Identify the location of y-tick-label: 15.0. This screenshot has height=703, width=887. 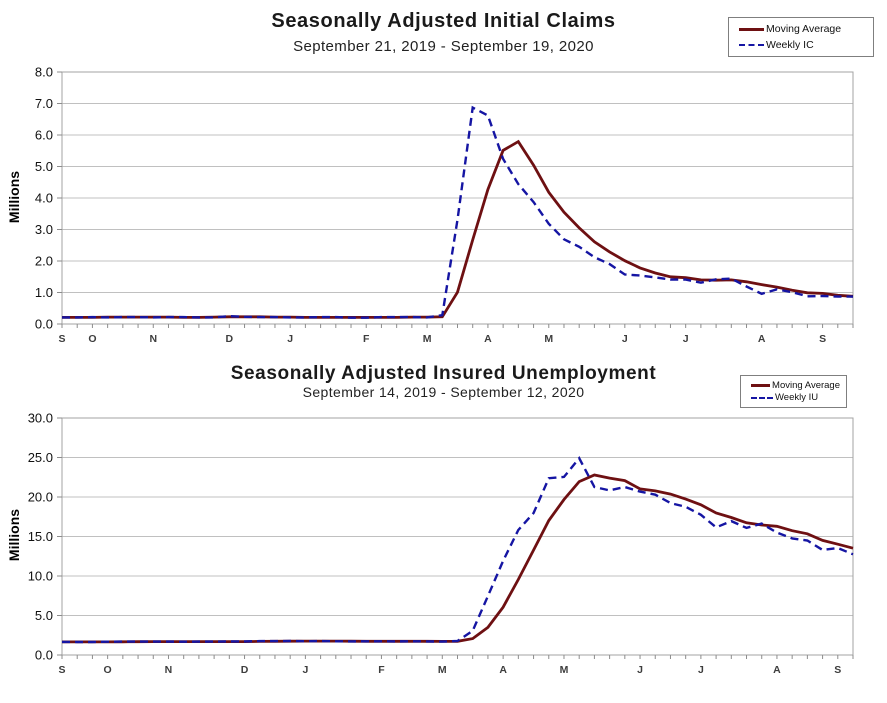
(40, 536).